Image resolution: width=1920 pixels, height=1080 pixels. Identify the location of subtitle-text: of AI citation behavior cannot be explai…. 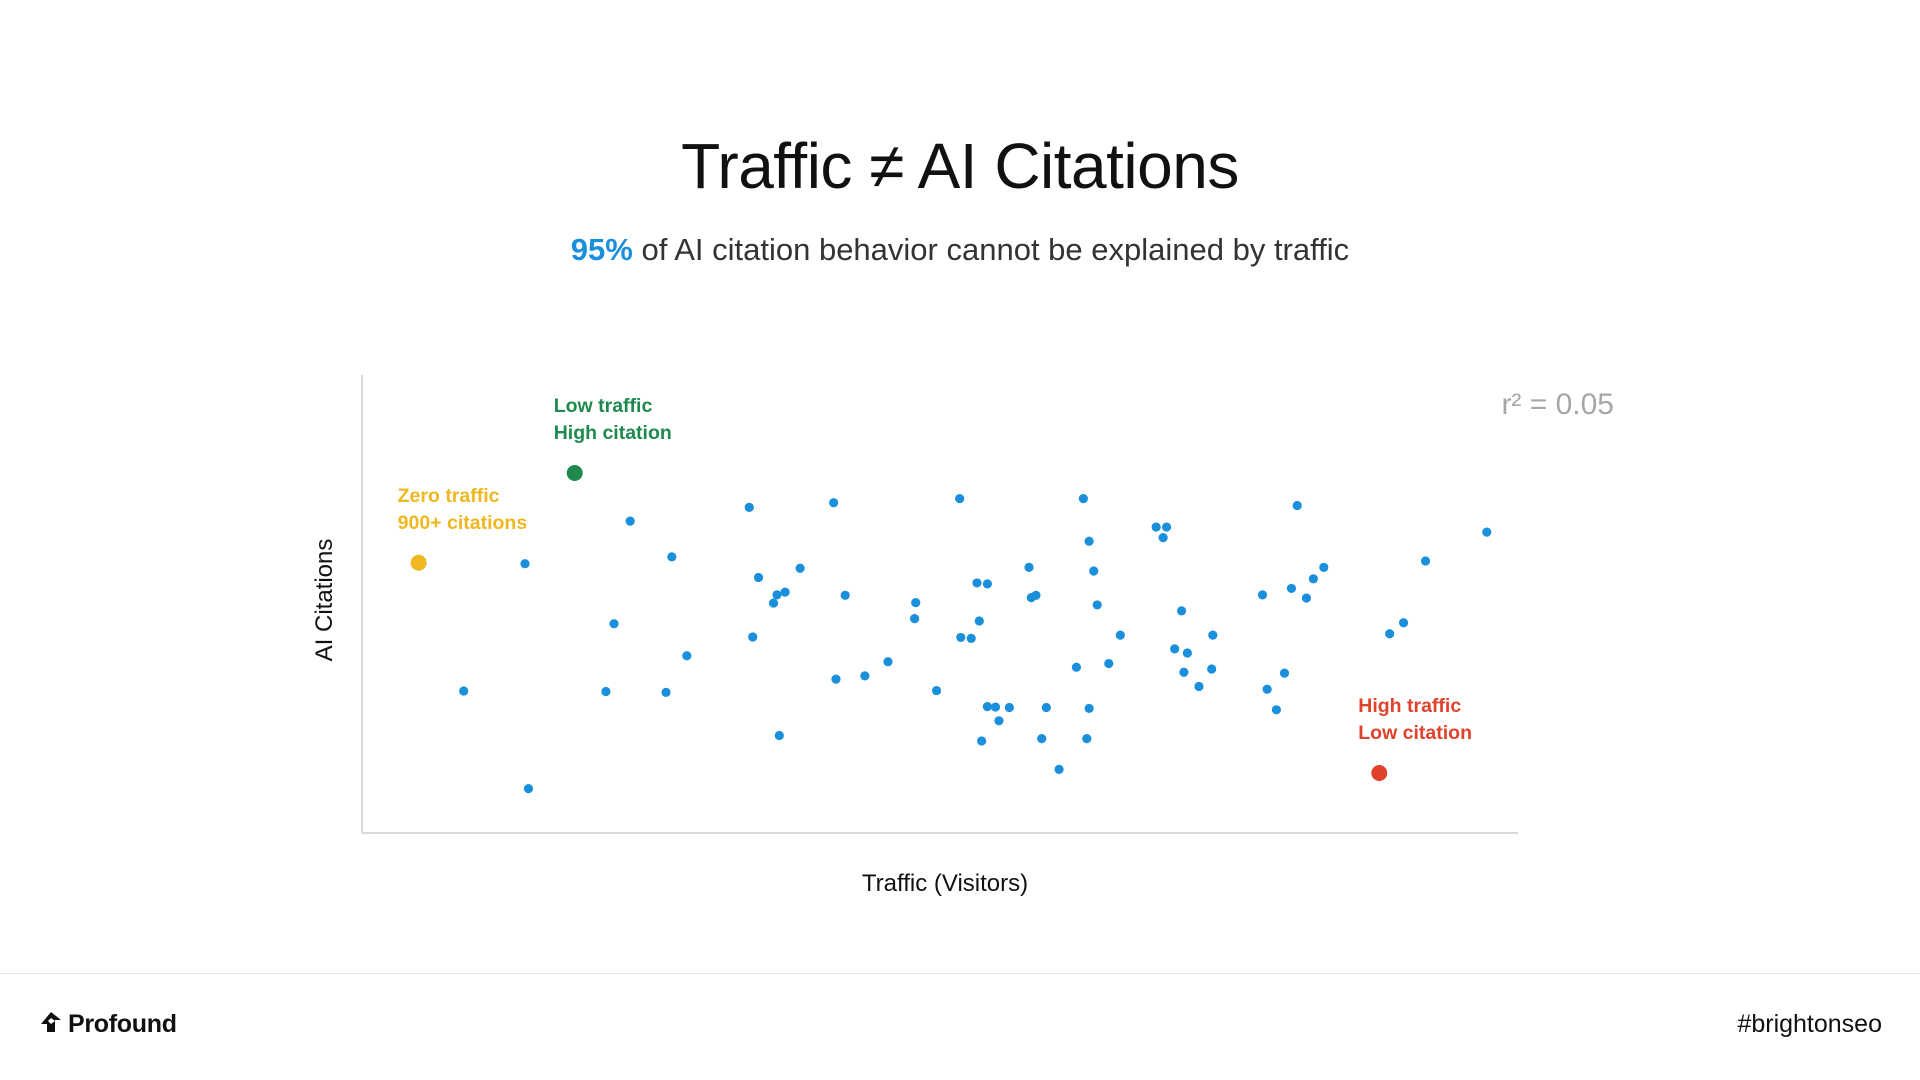
(991, 249).